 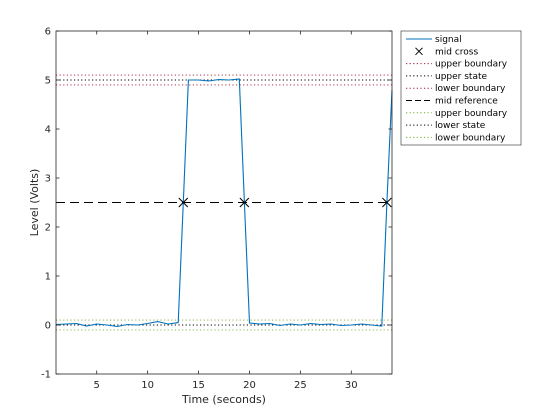 I want to click on y-tick-label: 6, so click(x=48, y=32).